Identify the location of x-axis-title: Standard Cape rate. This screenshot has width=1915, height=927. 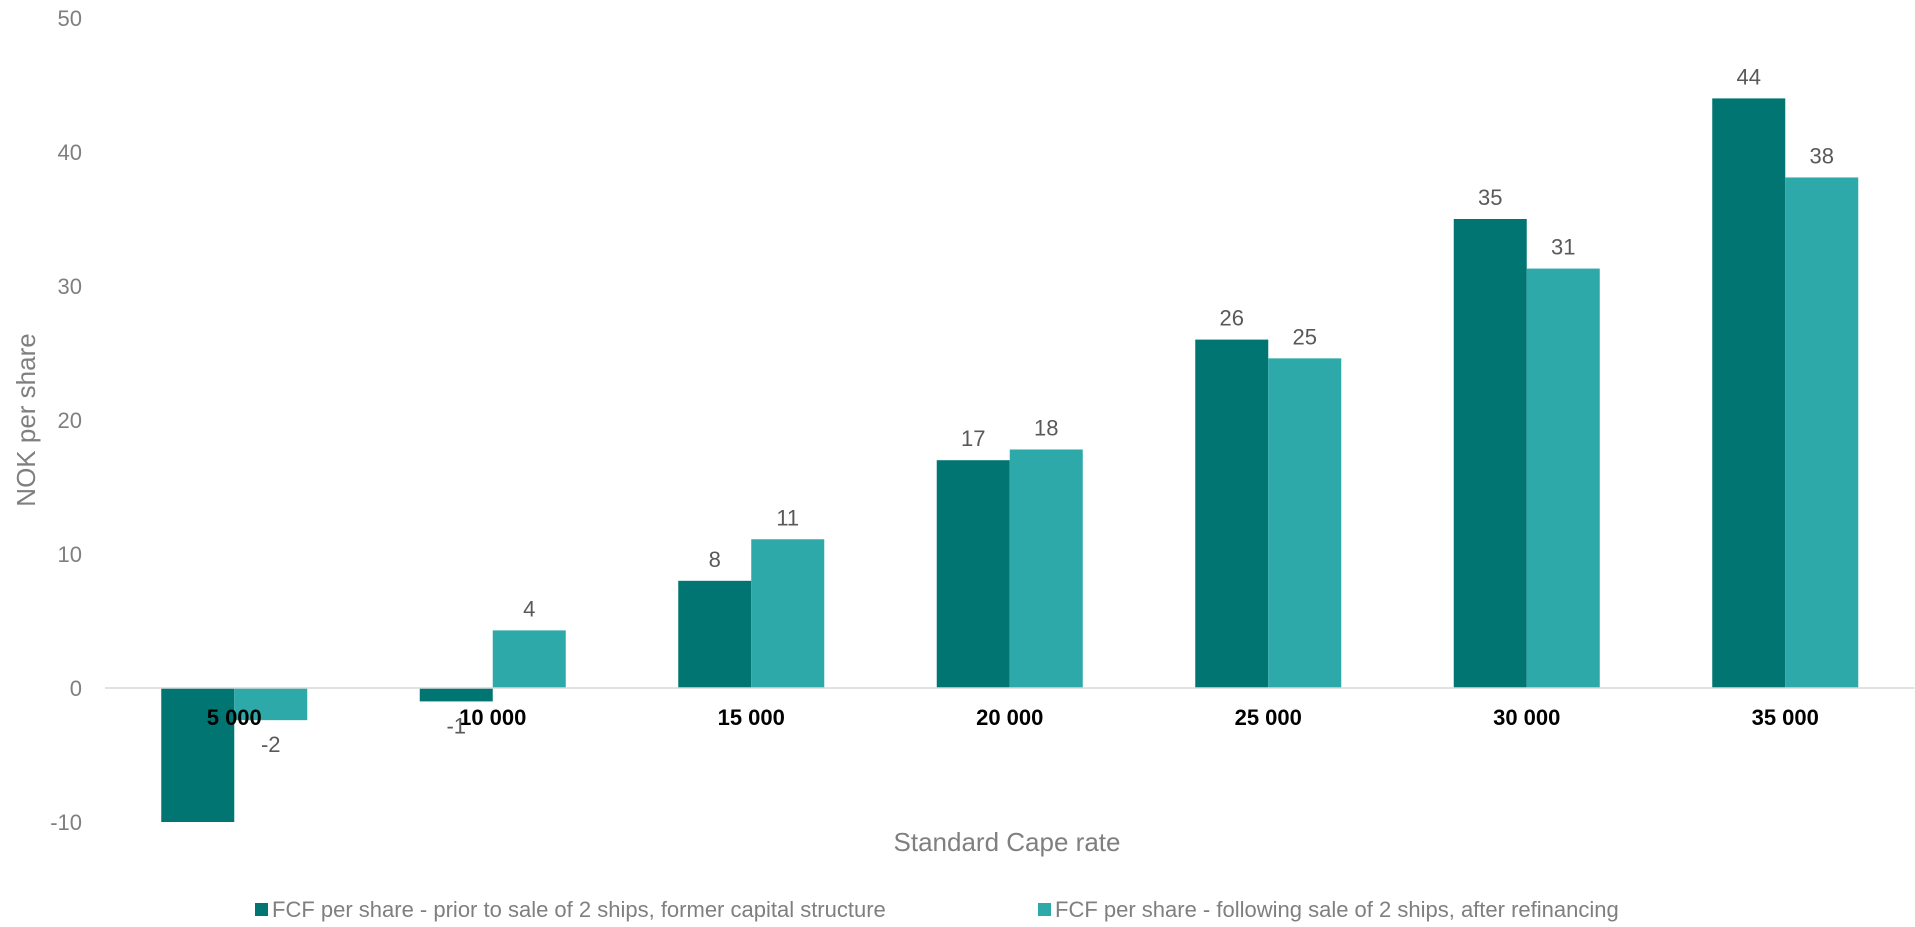
(1007, 842).